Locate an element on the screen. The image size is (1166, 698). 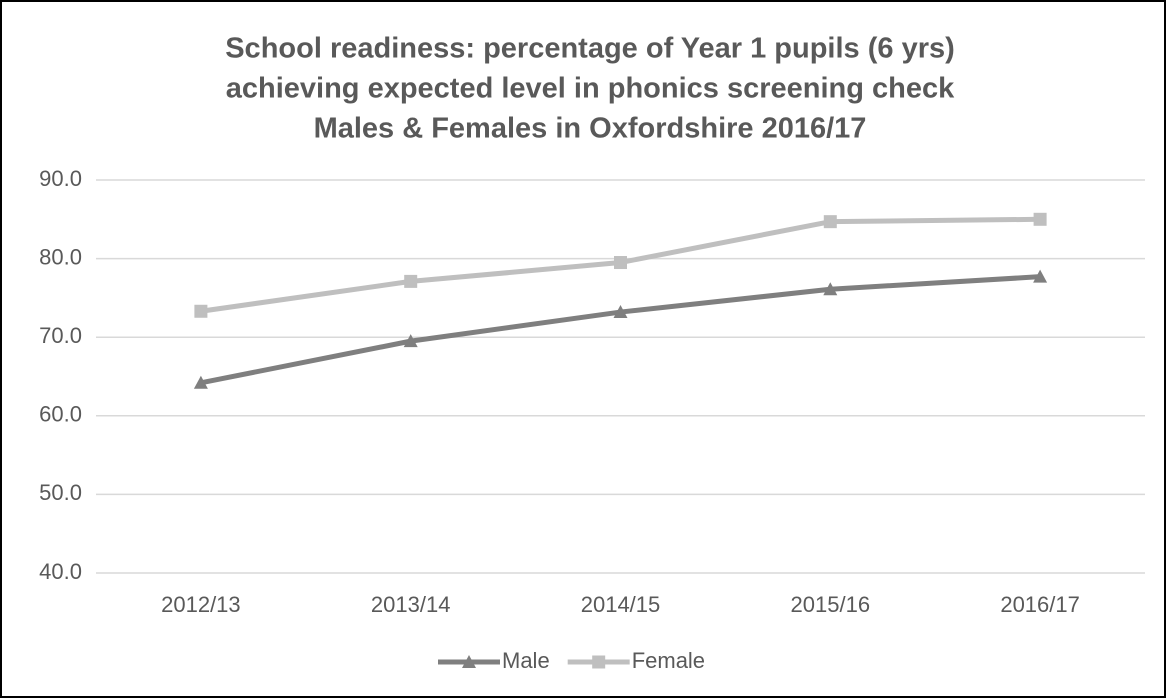
y-tick-label: 80.0 is located at coordinates (60, 256).